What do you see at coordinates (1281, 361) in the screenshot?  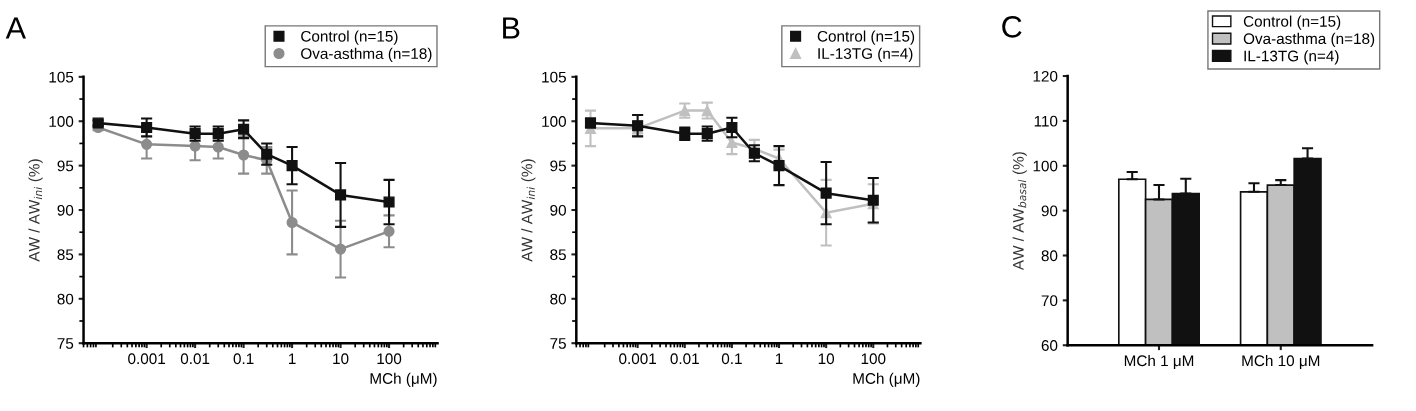 I see `x-tick-label: MCh 10 μM` at bounding box center [1281, 361].